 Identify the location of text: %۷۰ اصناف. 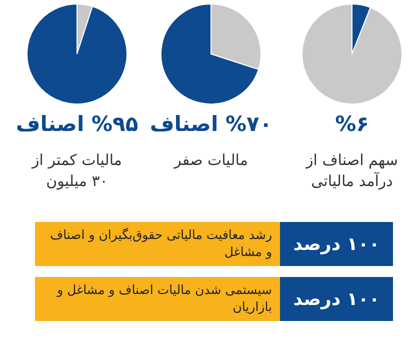
(211, 124).